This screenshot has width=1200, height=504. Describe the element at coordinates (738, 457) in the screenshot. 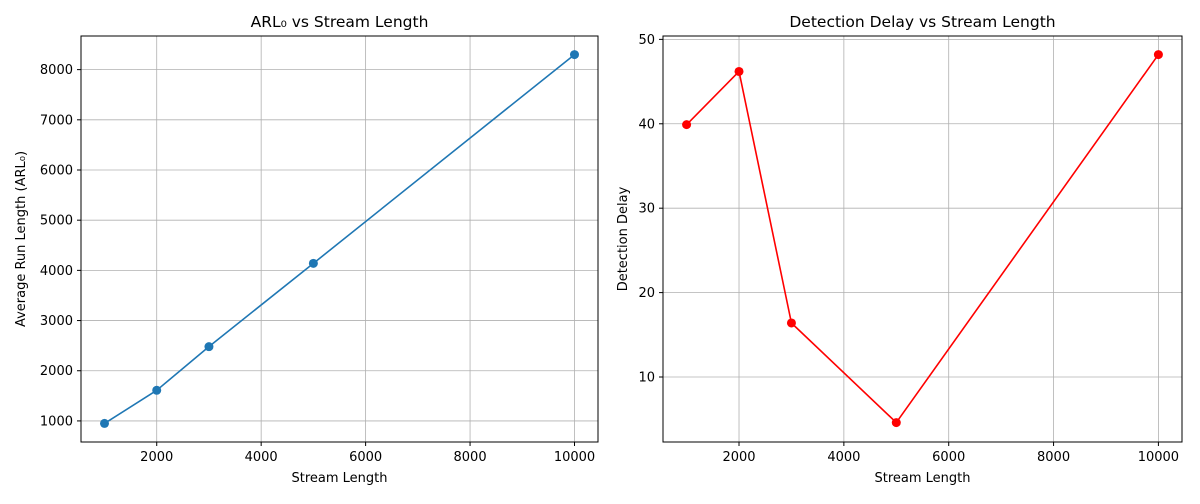

I see `chart-2-x-tick-label-0: 2000` at that location.